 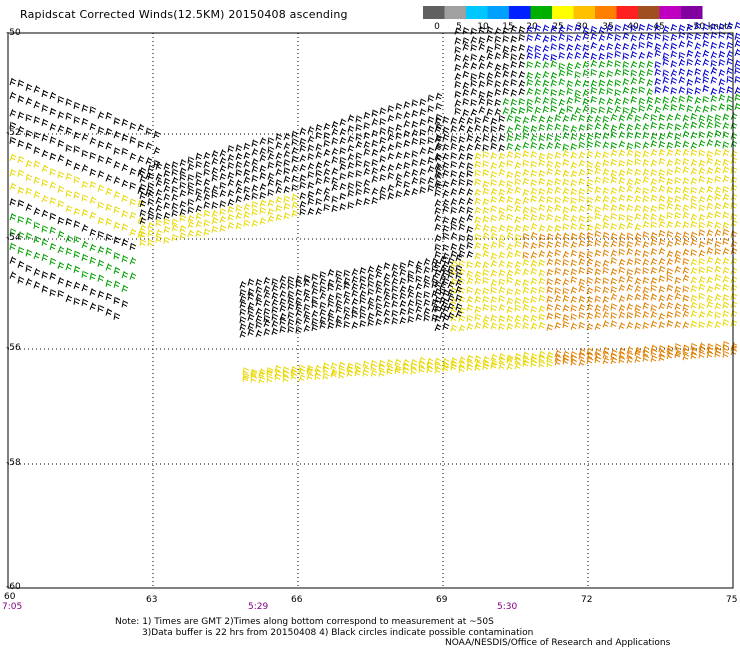 I want to click on lon-label-72: 72, so click(x=587, y=600).